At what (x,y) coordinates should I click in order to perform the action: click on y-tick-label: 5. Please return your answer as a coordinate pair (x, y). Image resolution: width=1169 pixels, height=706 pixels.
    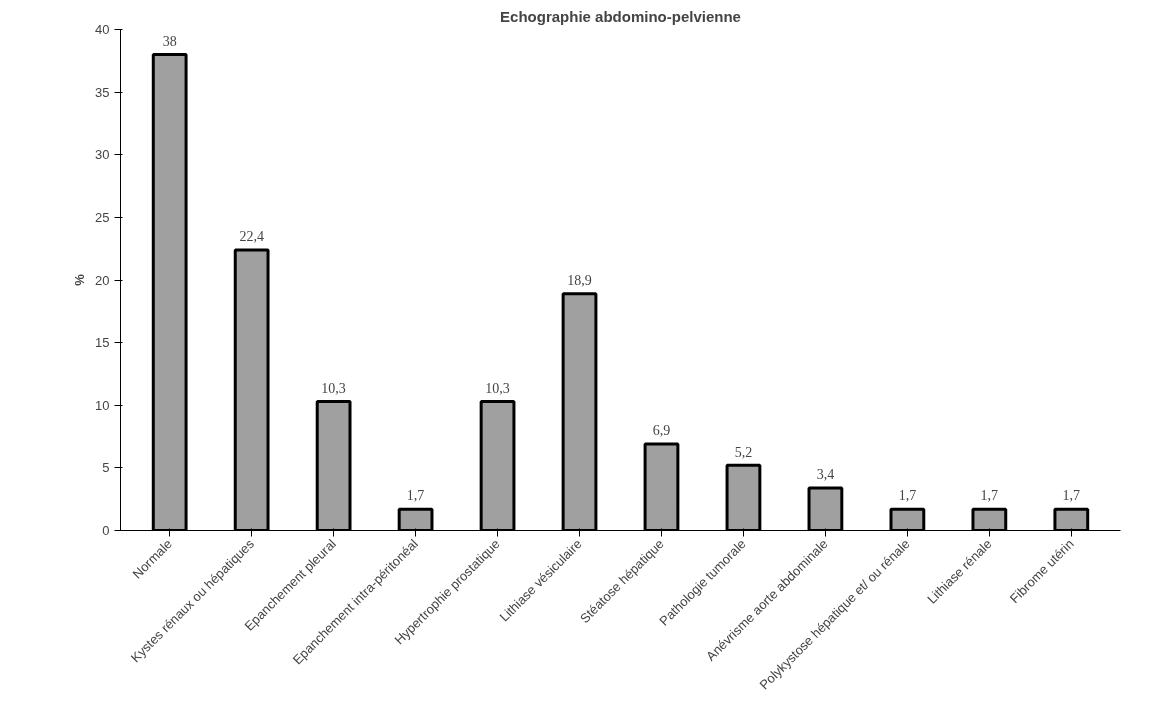
    Looking at the image, I should click on (106, 468).